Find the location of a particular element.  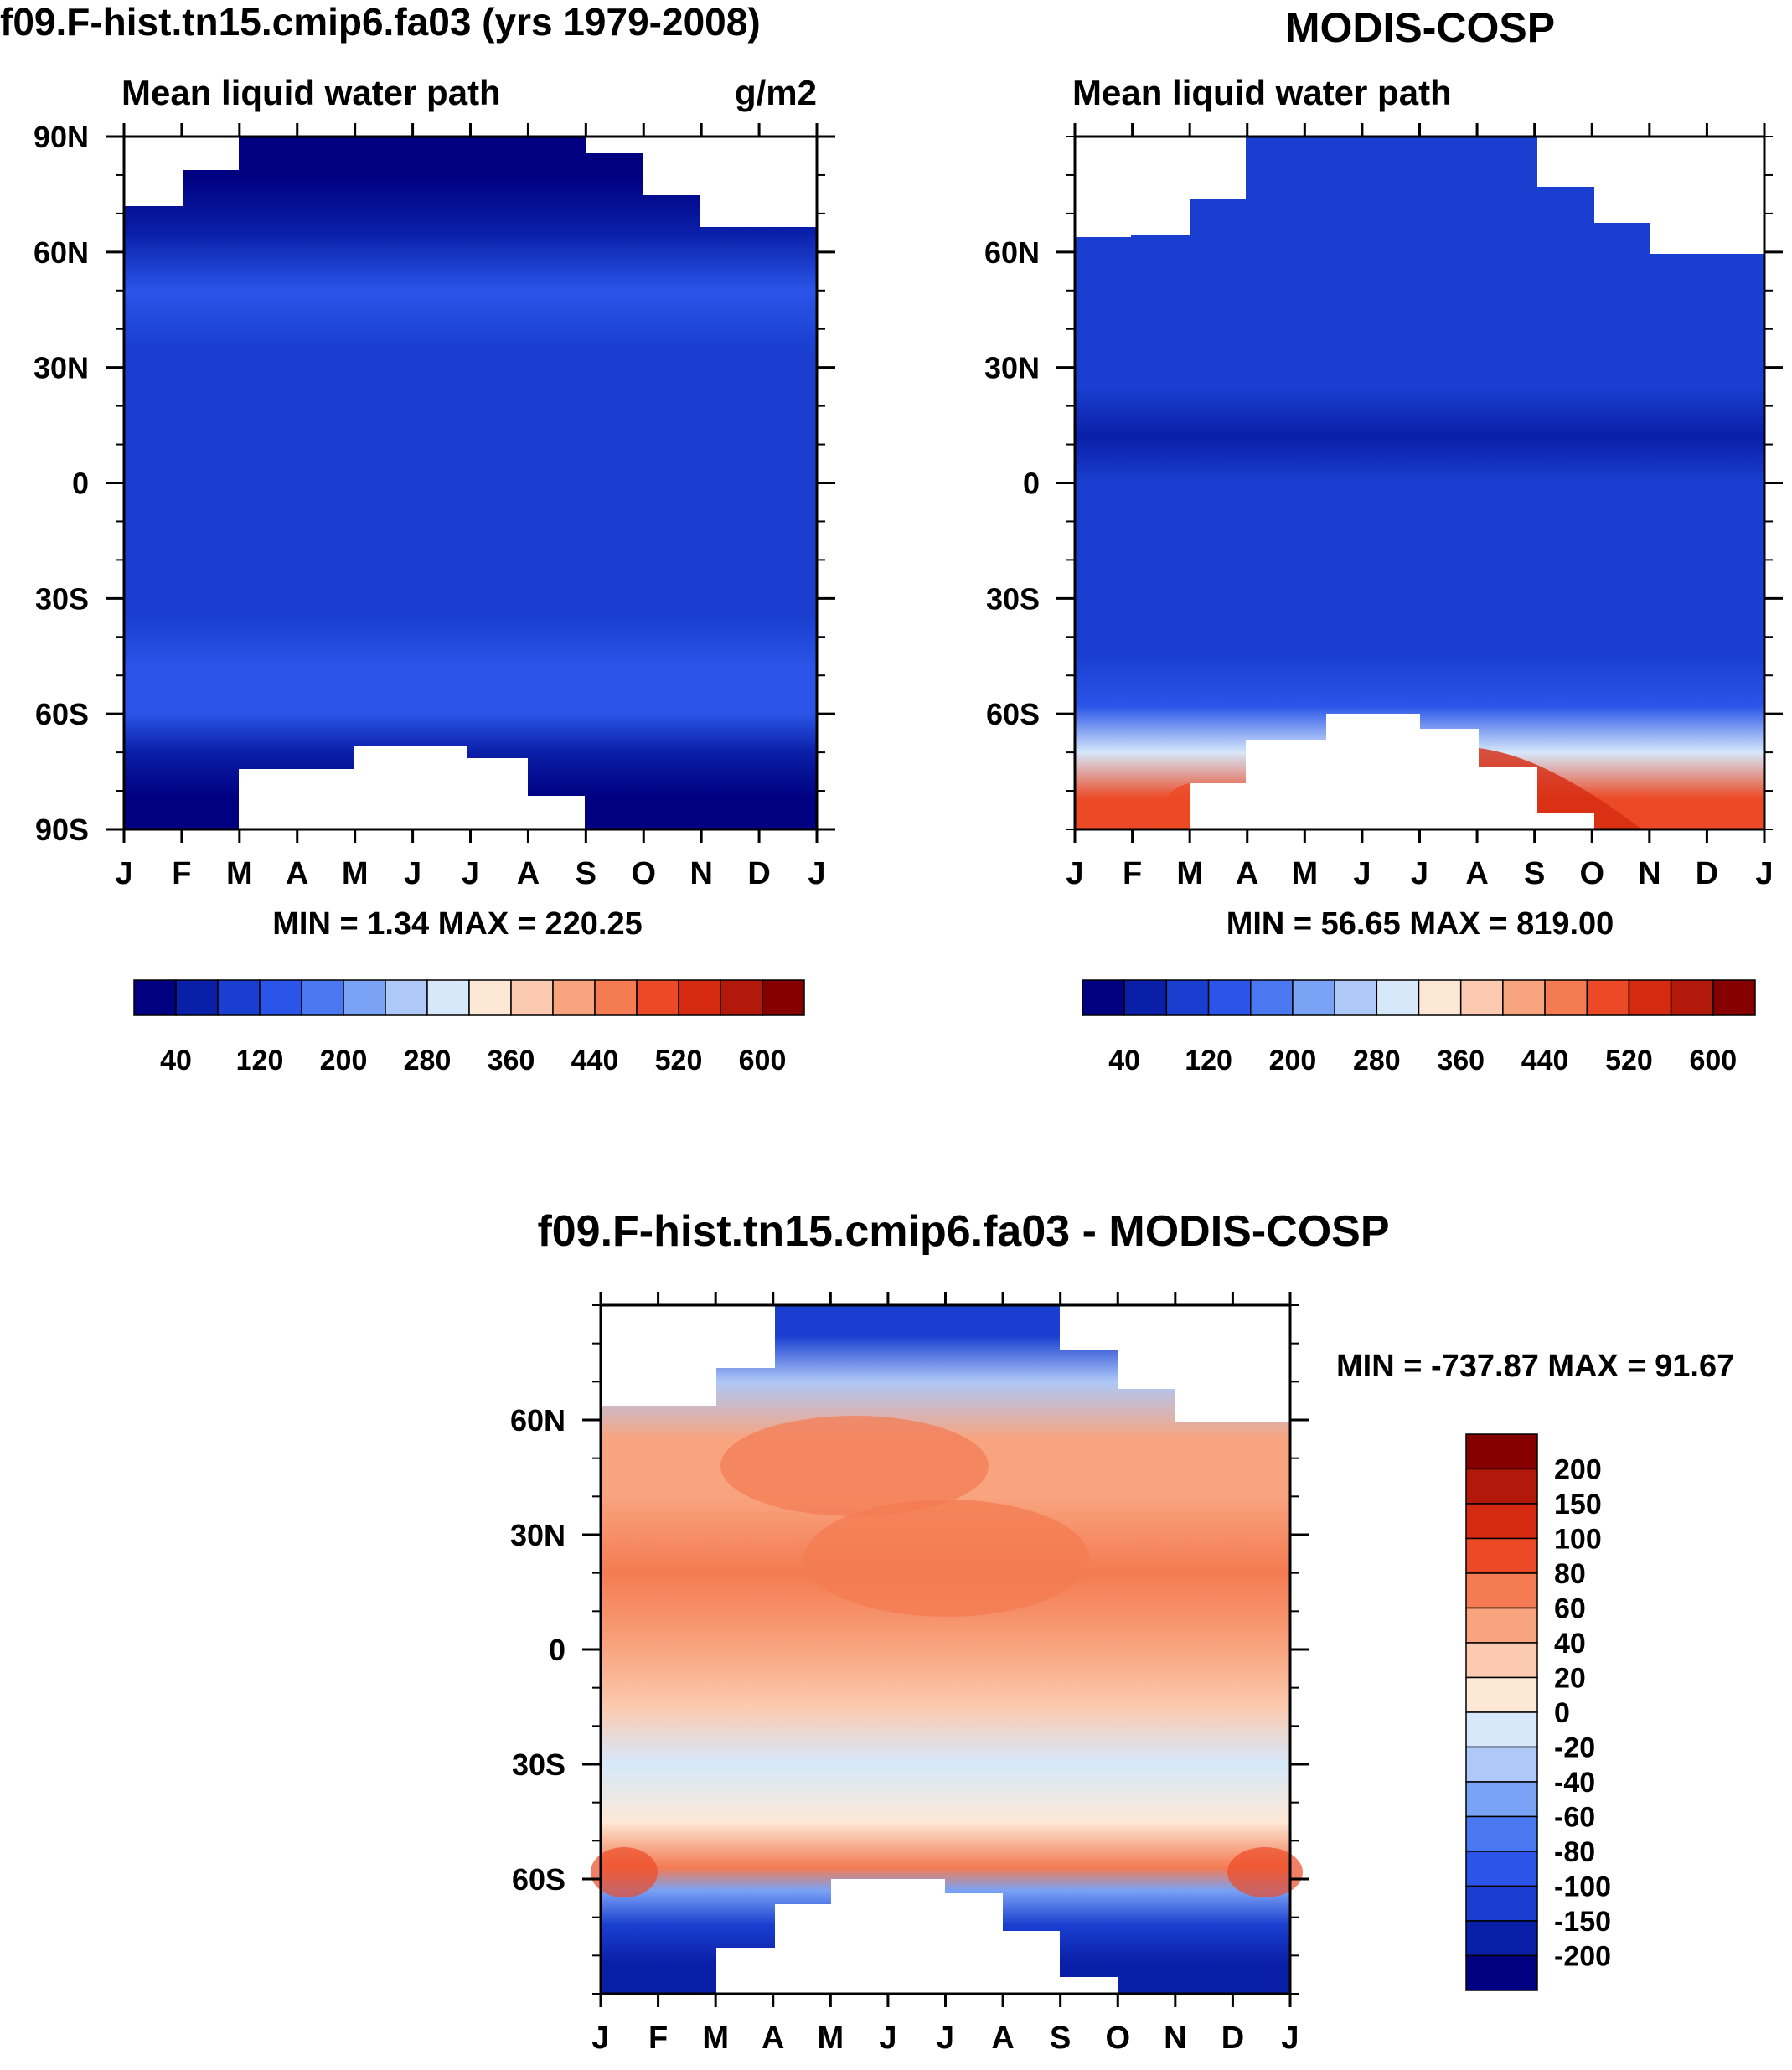

panel-obs-arctic-gap is located at coordinates (1419, 195).